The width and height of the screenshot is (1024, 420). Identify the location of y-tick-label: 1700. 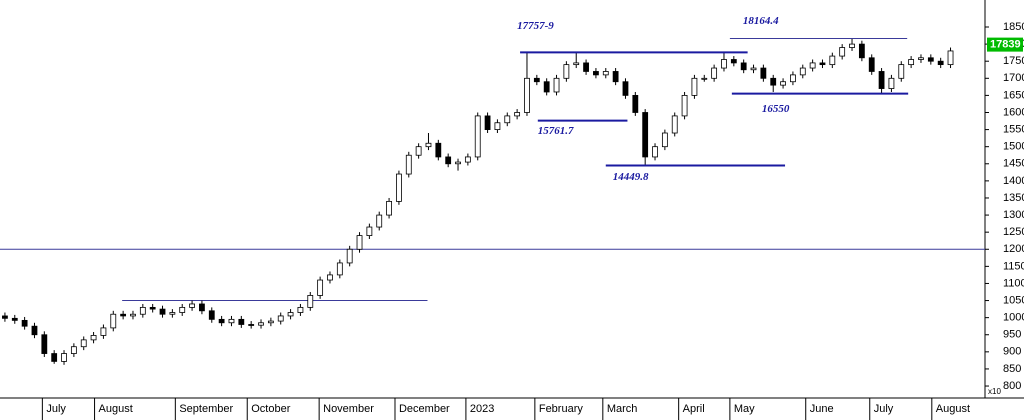
(1013, 78).